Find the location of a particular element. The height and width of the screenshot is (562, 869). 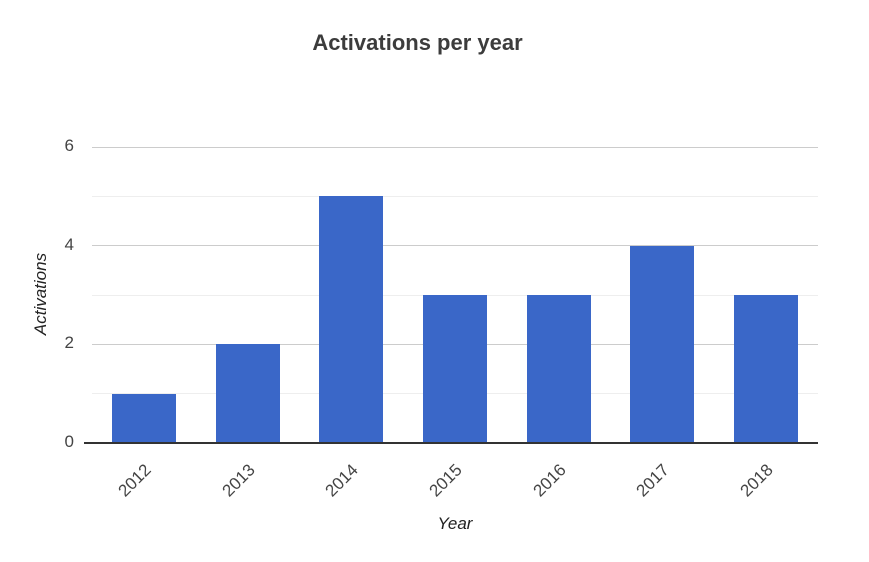

y-tick-label: 4 is located at coordinates (69, 244).